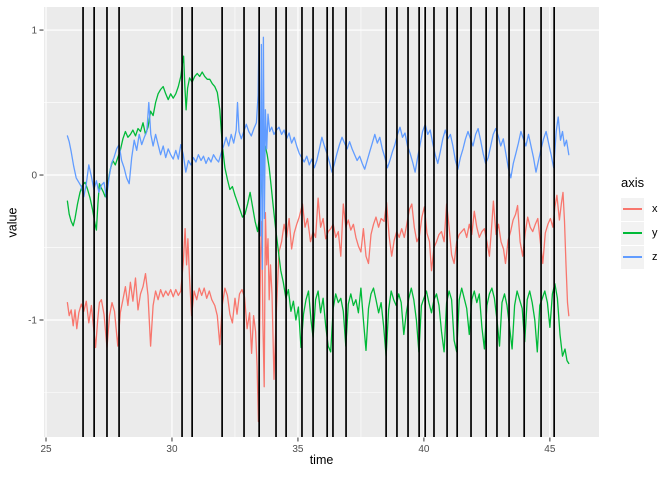  Describe the element at coordinates (655, 209) in the screenshot. I see `legend-label: x` at that location.